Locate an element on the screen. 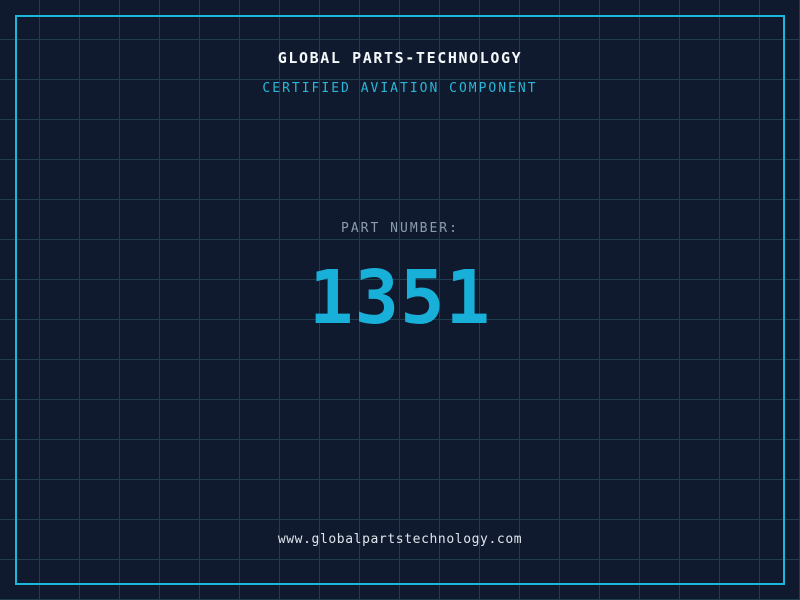 The height and width of the screenshot is (600, 800). website-url: www.globalpartstechnology.com is located at coordinates (400, 539).